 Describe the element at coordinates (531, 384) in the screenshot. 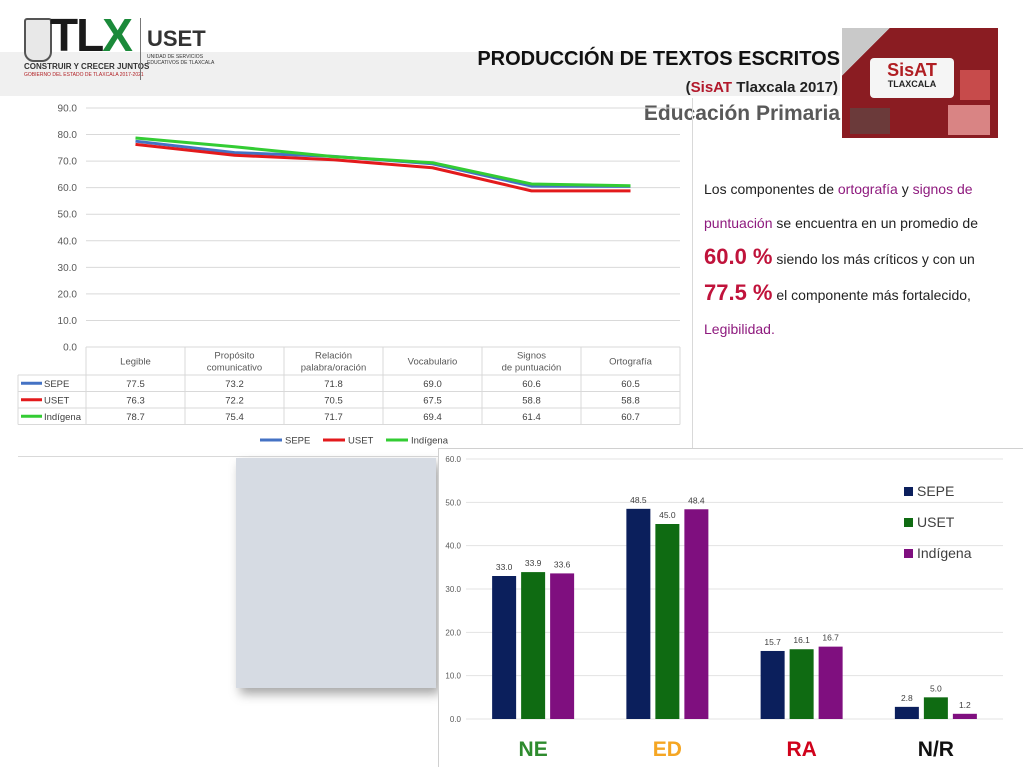

I see `table-value: 60.6` at that location.